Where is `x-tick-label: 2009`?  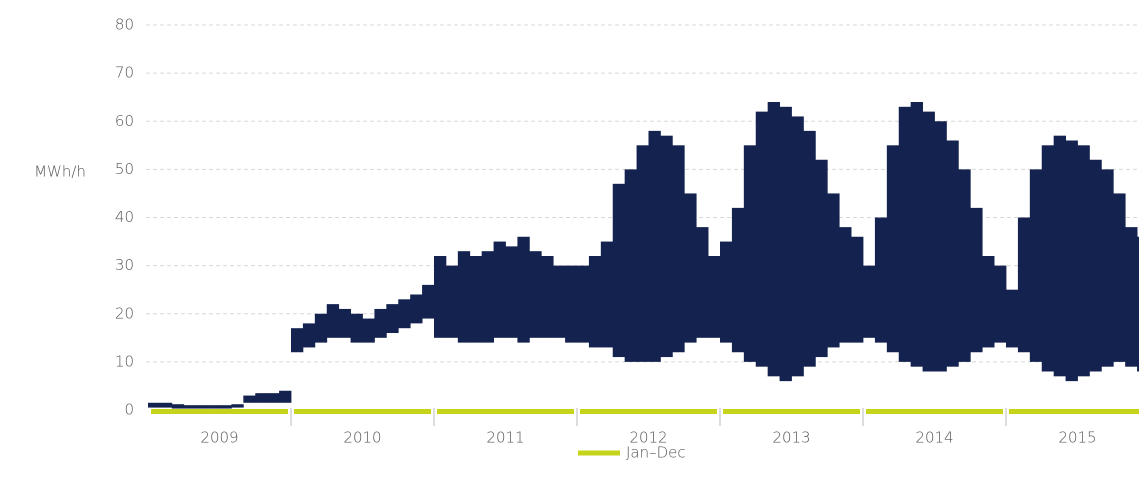 x-tick-label: 2009 is located at coordinates (219, 438).